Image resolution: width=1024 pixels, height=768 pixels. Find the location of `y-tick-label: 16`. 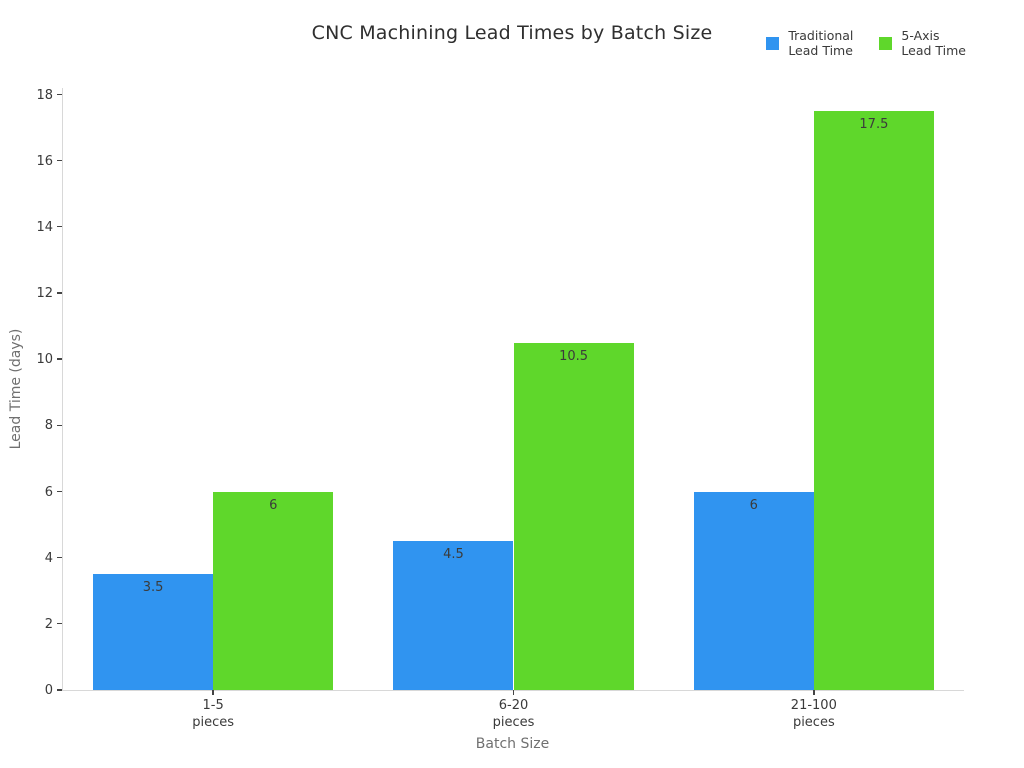

y-tick-label: 16 is located at coordinates (44, 161).